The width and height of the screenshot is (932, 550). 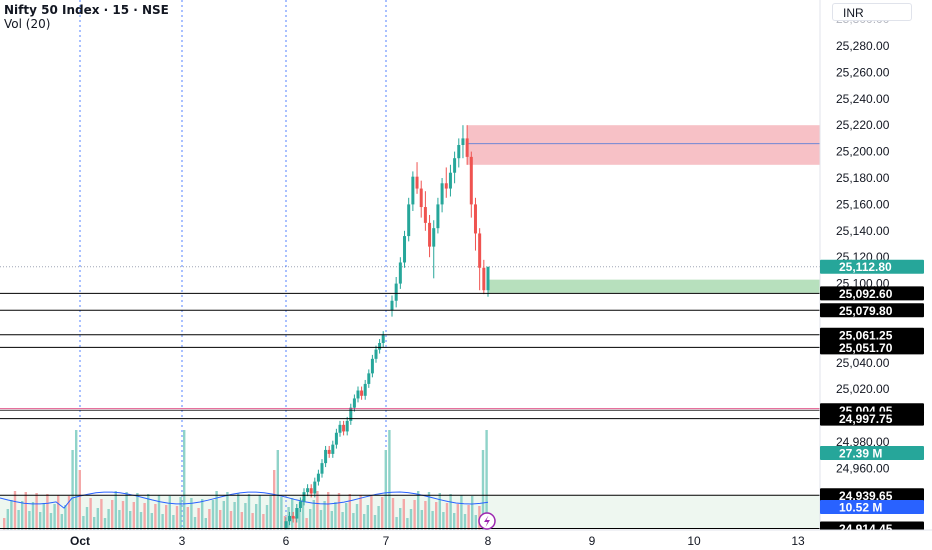 What do you see at coordinates (27, 24) in the screenshot?
I see `volume-indicator-label: Vol (20)` at bounding box center [27, 24].